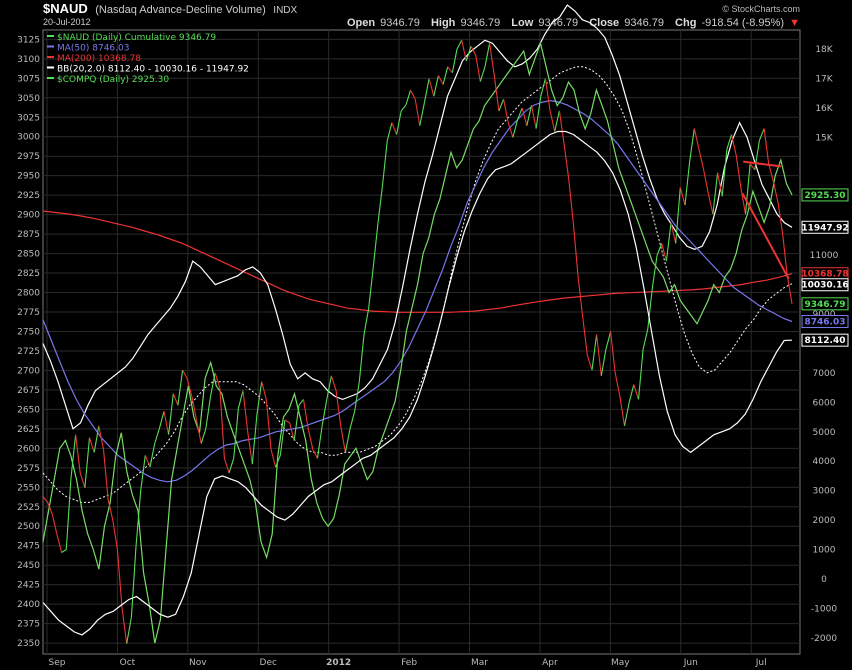  What do you see at coordinates (824, 609) in the screenshot?
I see `right-axis-tick-label: -1000` at bounding box center [824, 609].